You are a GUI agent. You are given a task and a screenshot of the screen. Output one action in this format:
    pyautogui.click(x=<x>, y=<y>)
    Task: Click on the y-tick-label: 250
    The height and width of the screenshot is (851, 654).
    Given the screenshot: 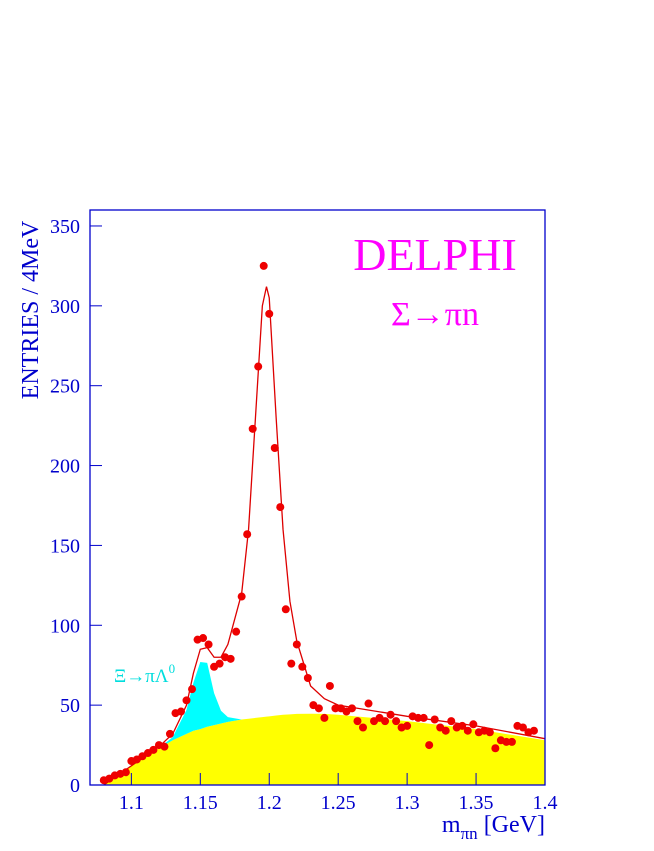 What is the action you would take?
    pyautogui.click(x=65, y=387)
    